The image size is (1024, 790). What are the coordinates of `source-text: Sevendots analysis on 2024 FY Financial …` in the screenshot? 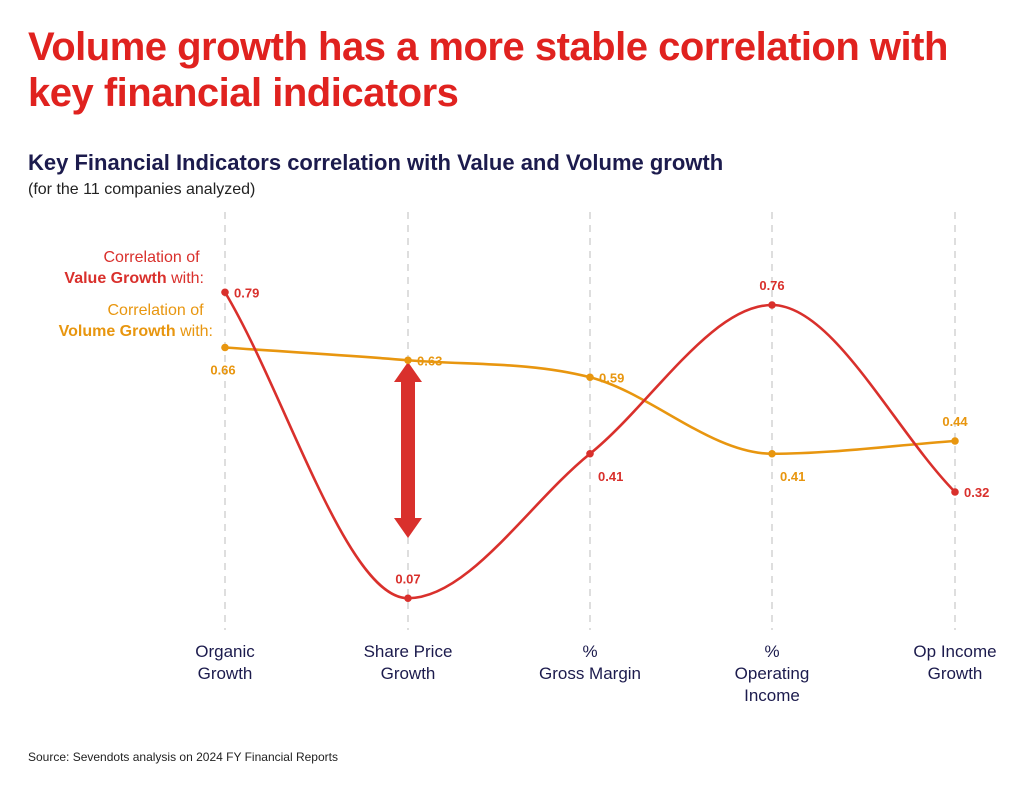 It's located at (205, 757).